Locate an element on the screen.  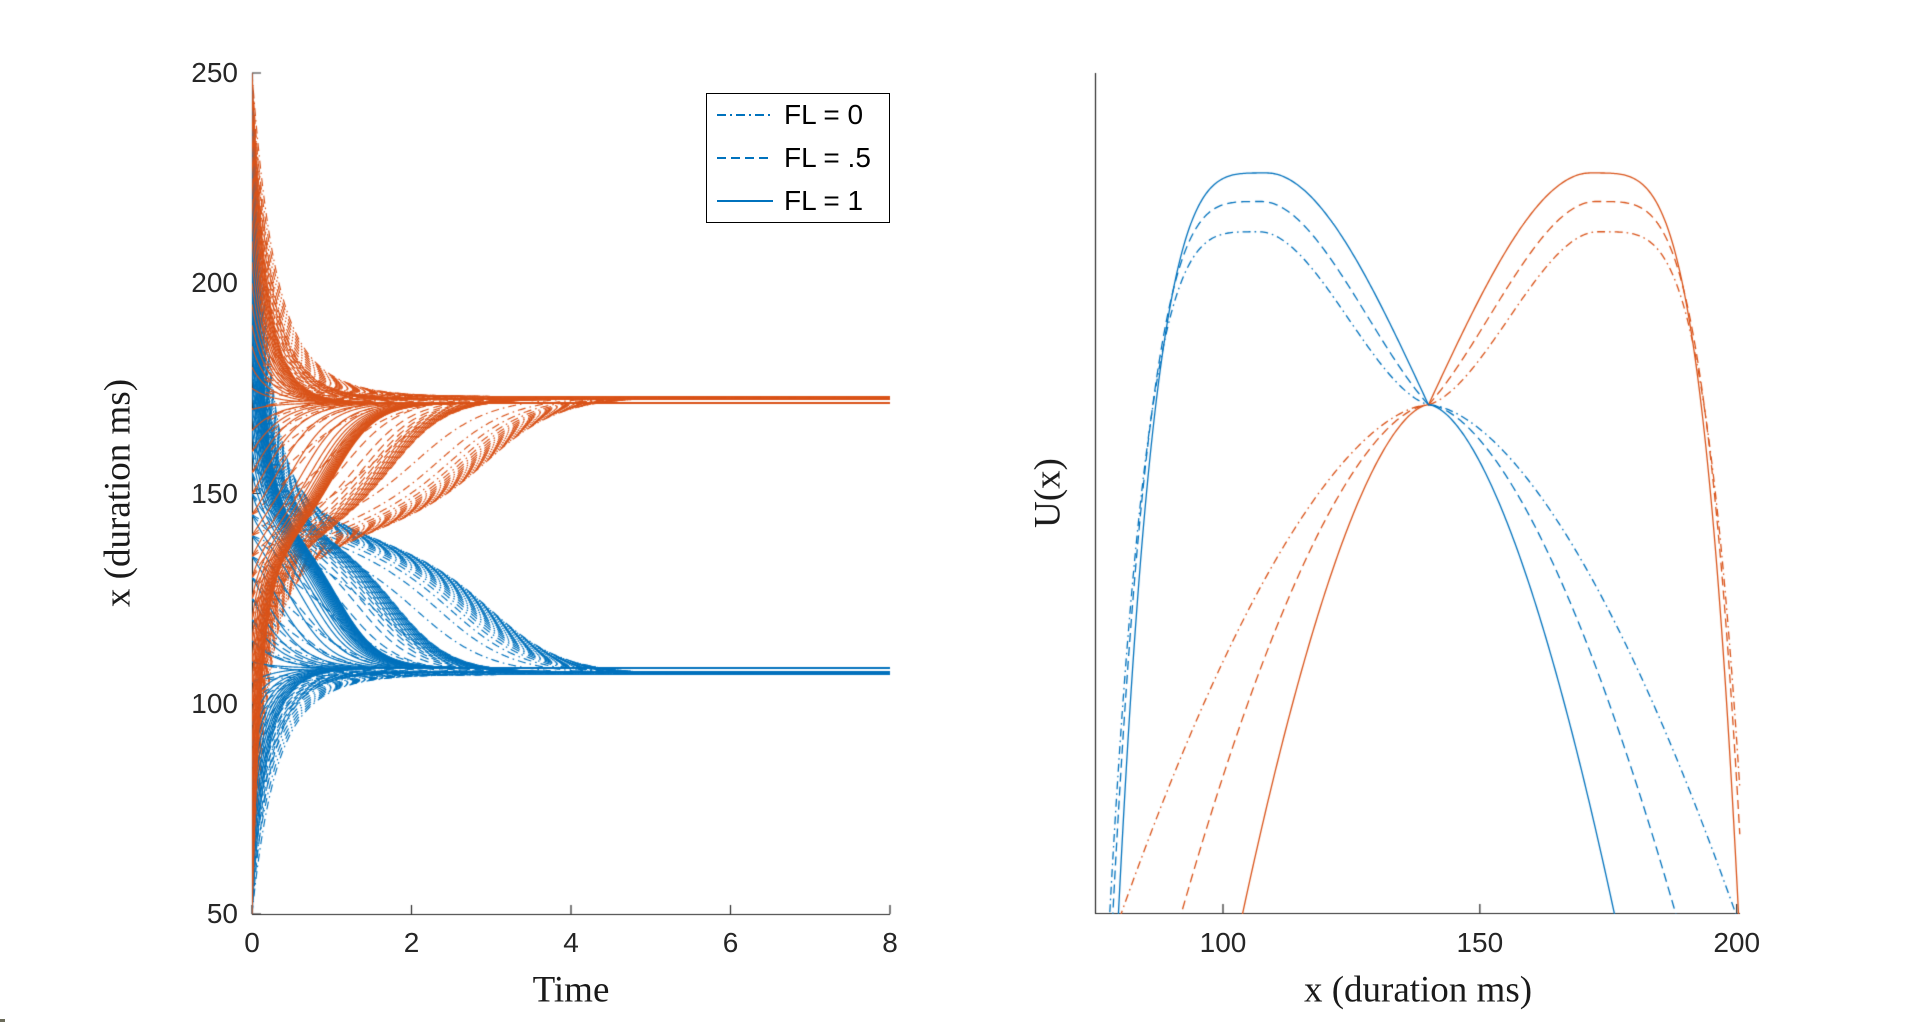
legend-item-fl1: FL = 1 is located at coordinates (798, 200).